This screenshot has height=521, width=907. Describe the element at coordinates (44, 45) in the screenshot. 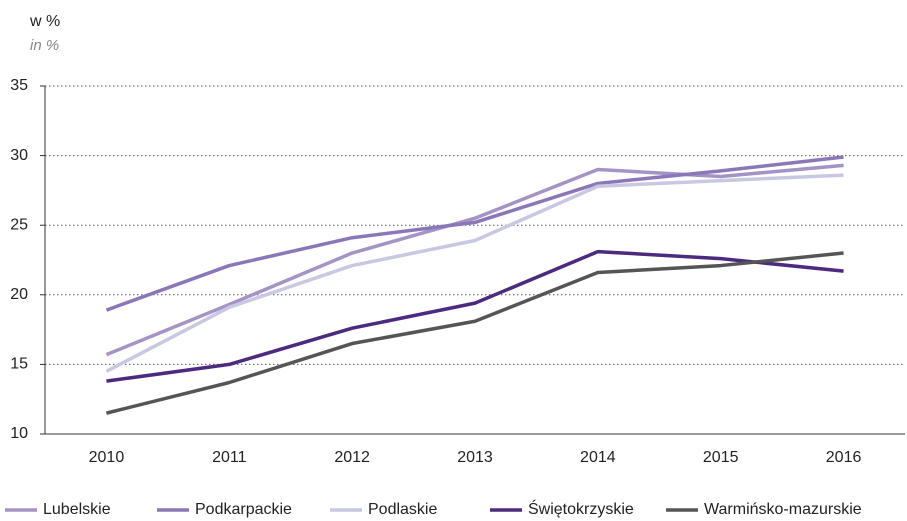

I see `unit-label-en: in %` at that location.